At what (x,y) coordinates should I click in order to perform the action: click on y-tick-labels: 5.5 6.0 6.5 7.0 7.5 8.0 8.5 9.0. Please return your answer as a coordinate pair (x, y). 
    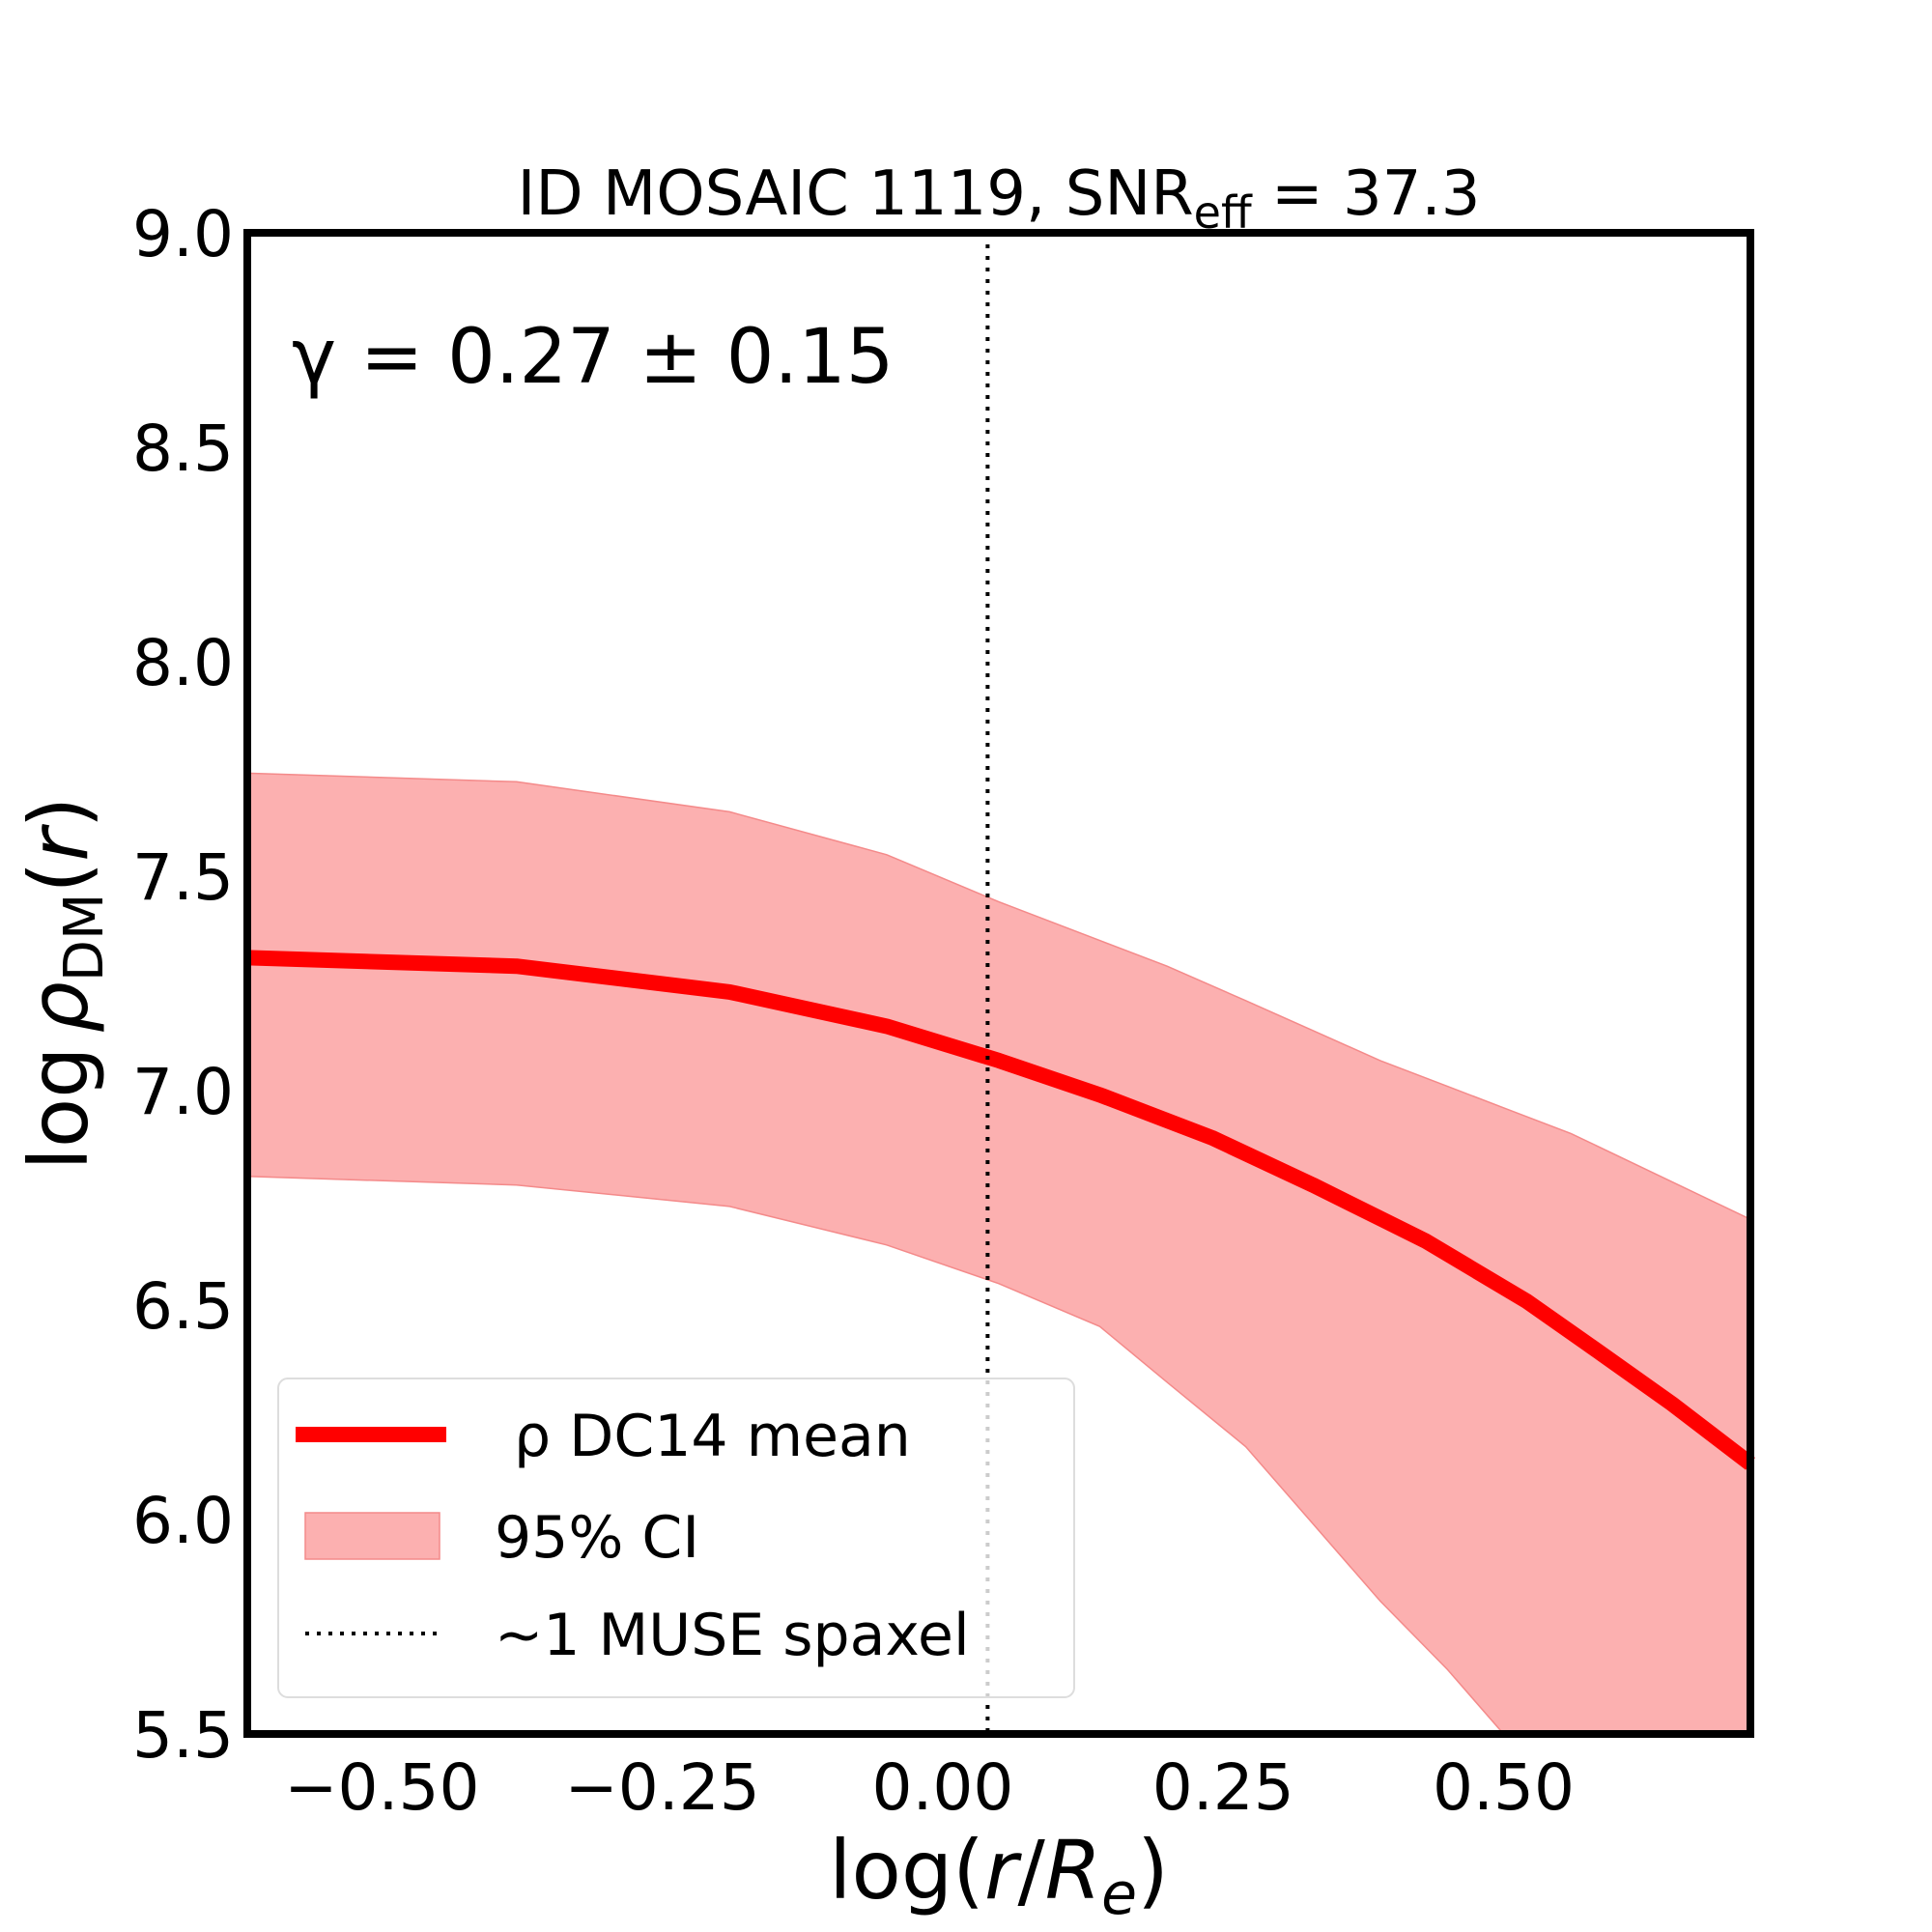
    Looking at the image, I should click on (183, 985).